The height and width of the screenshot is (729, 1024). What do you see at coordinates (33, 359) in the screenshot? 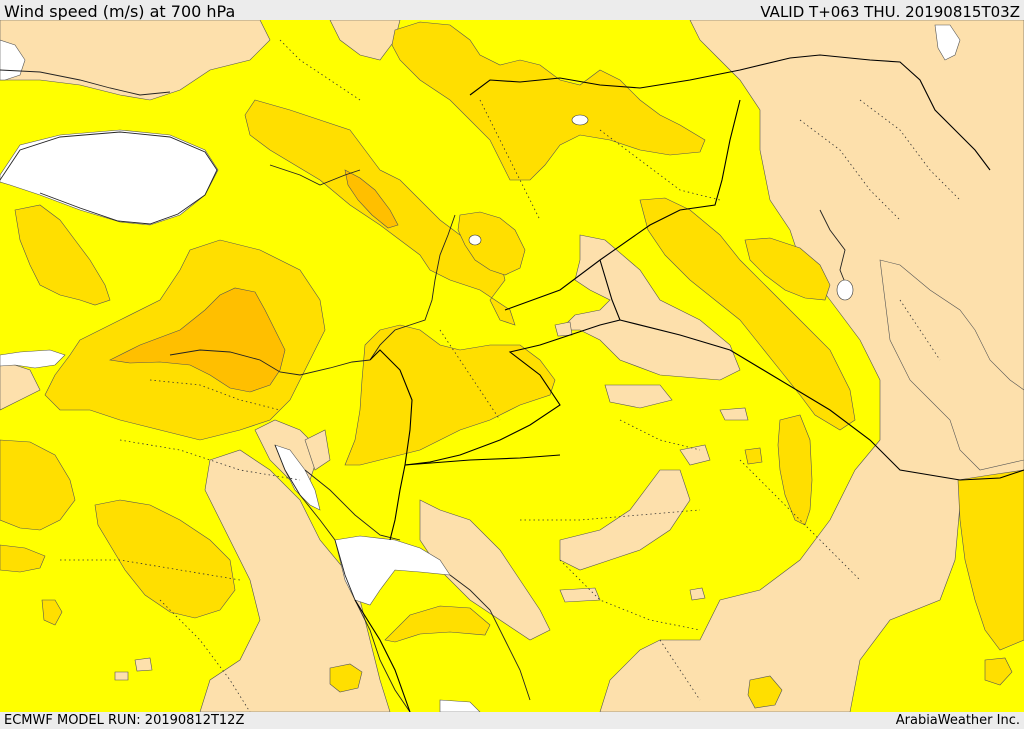
I see `white-west-edge` at bounding box center [33, 359].